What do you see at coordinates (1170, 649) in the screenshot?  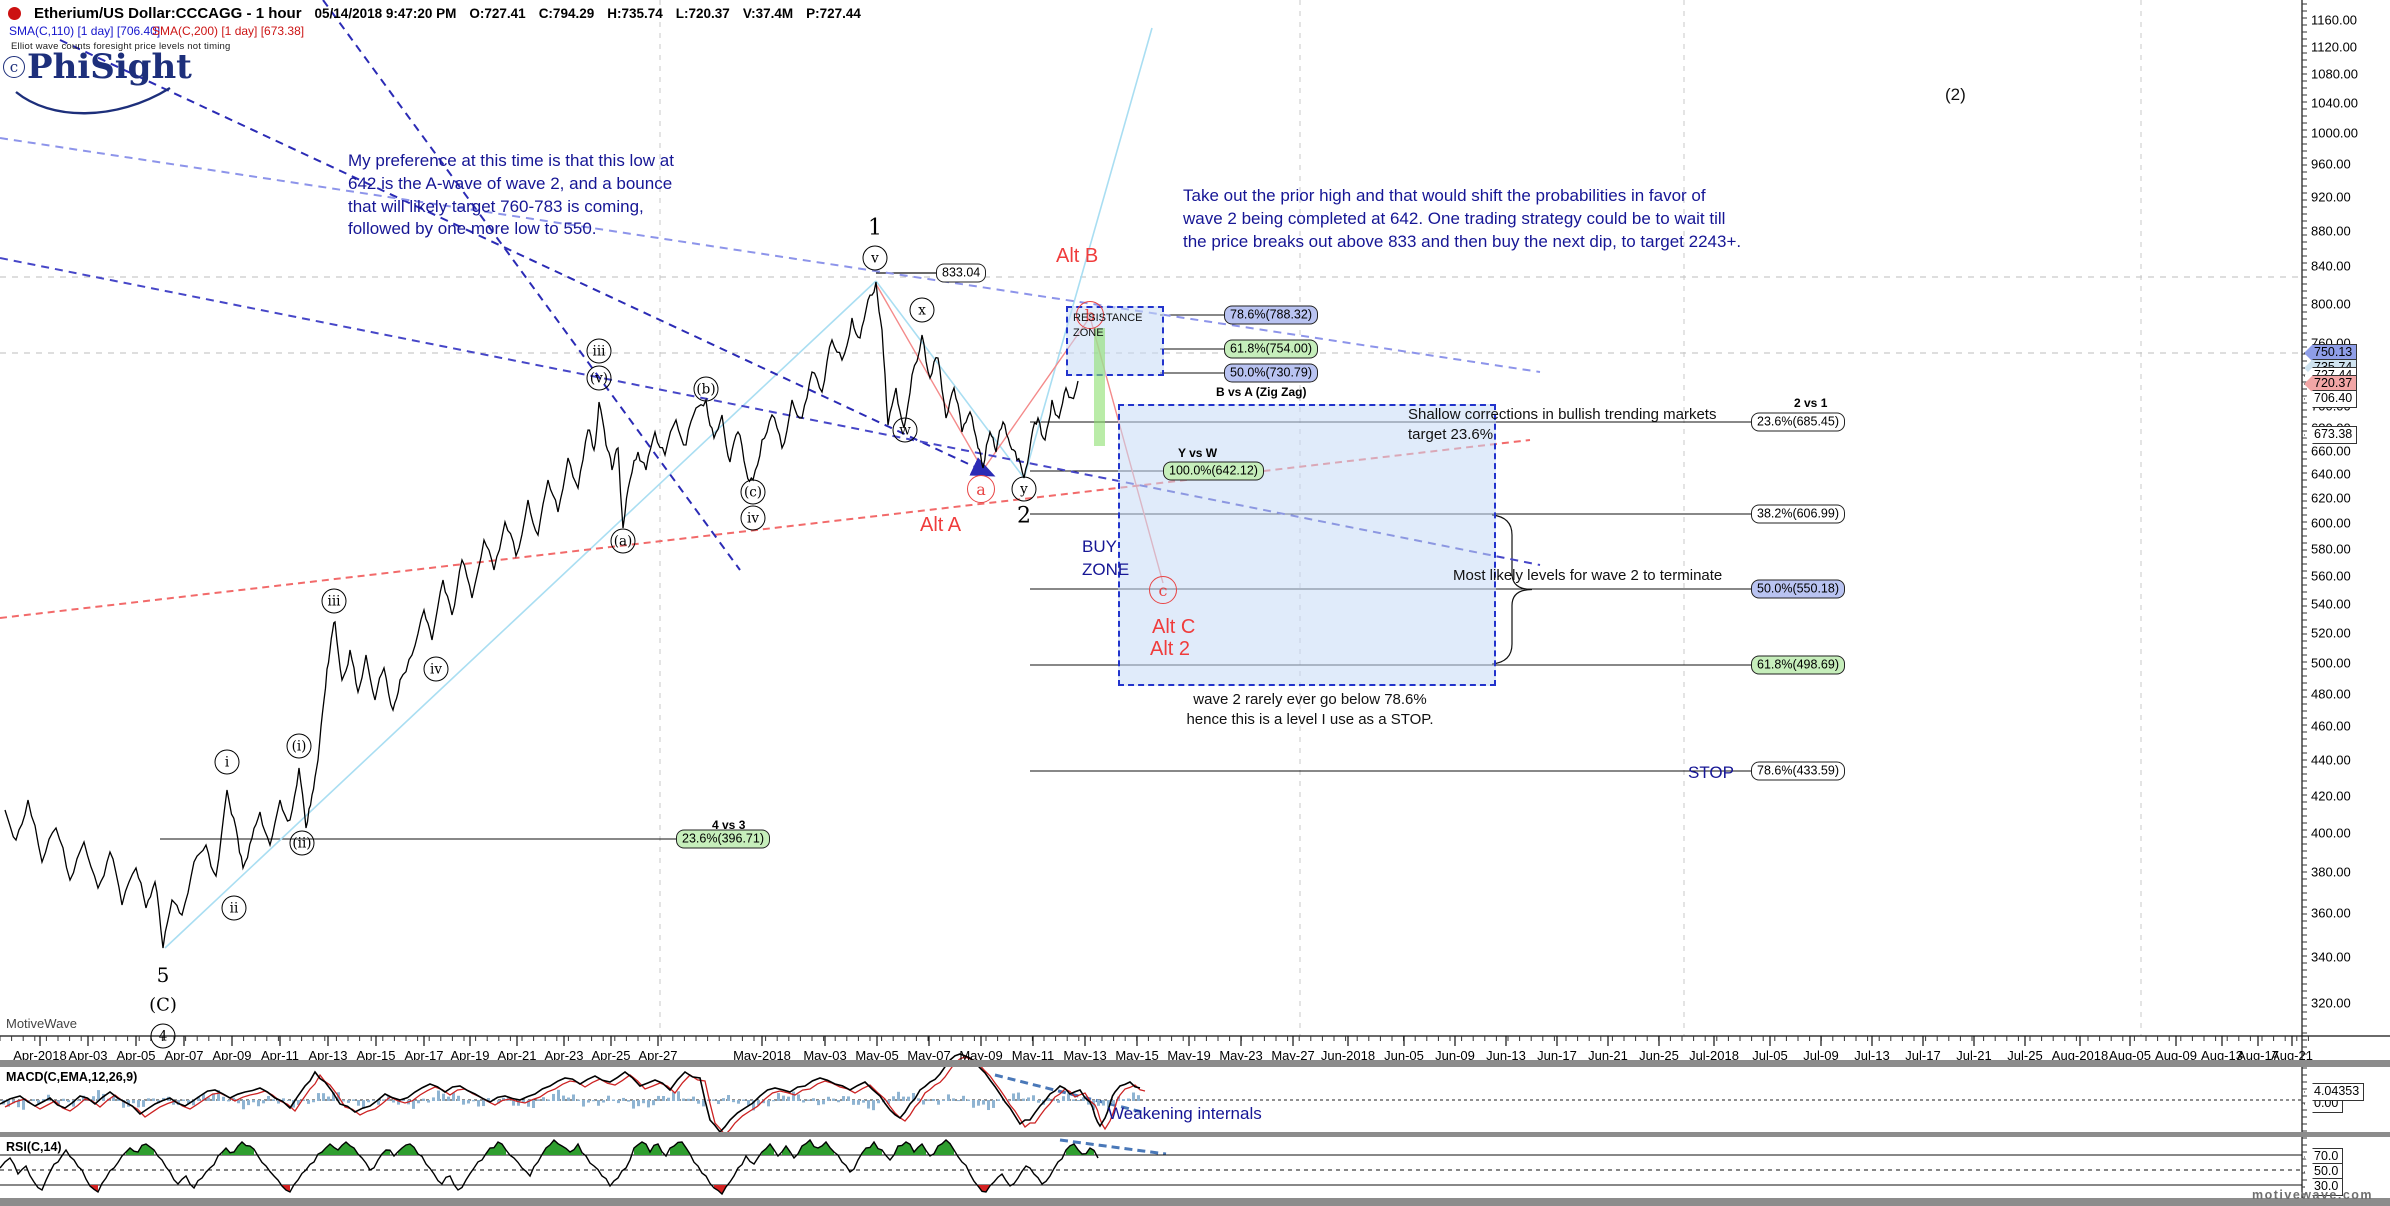 I see `alt-2-label: Alt 2` at bounding box center [1170, 649].